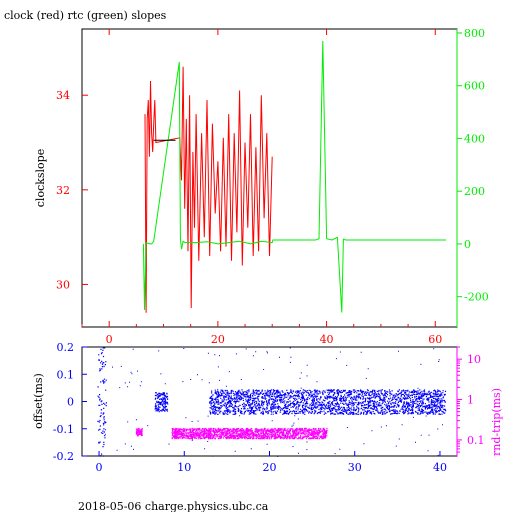 This screenshot has height=512, width=512. What do you see at coordinates (476, 297) in the screenshot?
I see `top-y2-tick-label: -200` at bounding box center [476, 297].